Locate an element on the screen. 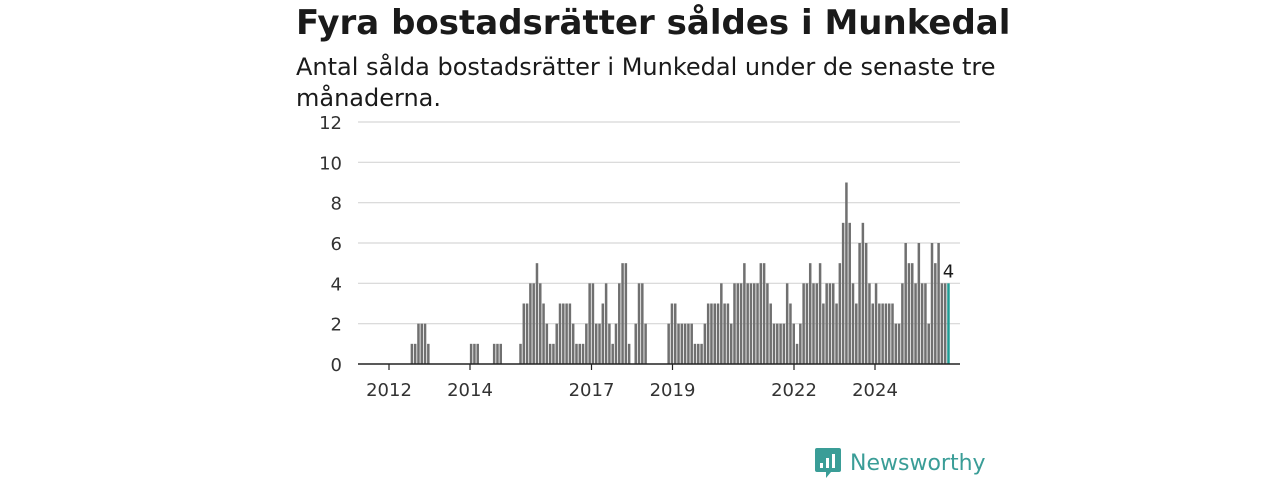 The width and height of the screenshot is (1280, 480). last-value-label: 4 is located at coordinates (948, 271).